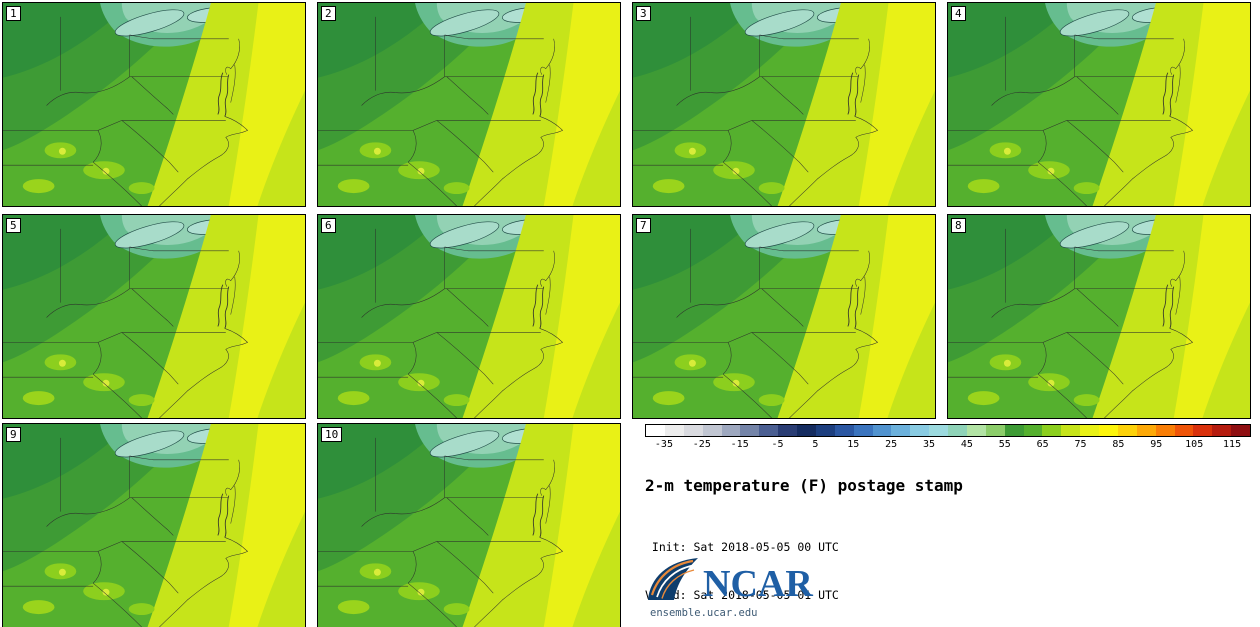 This screenshot has height=627, width=1260. Describe the element at coordinates (469, 104) in the screenshot. I see `map-panel: 2` at that location.